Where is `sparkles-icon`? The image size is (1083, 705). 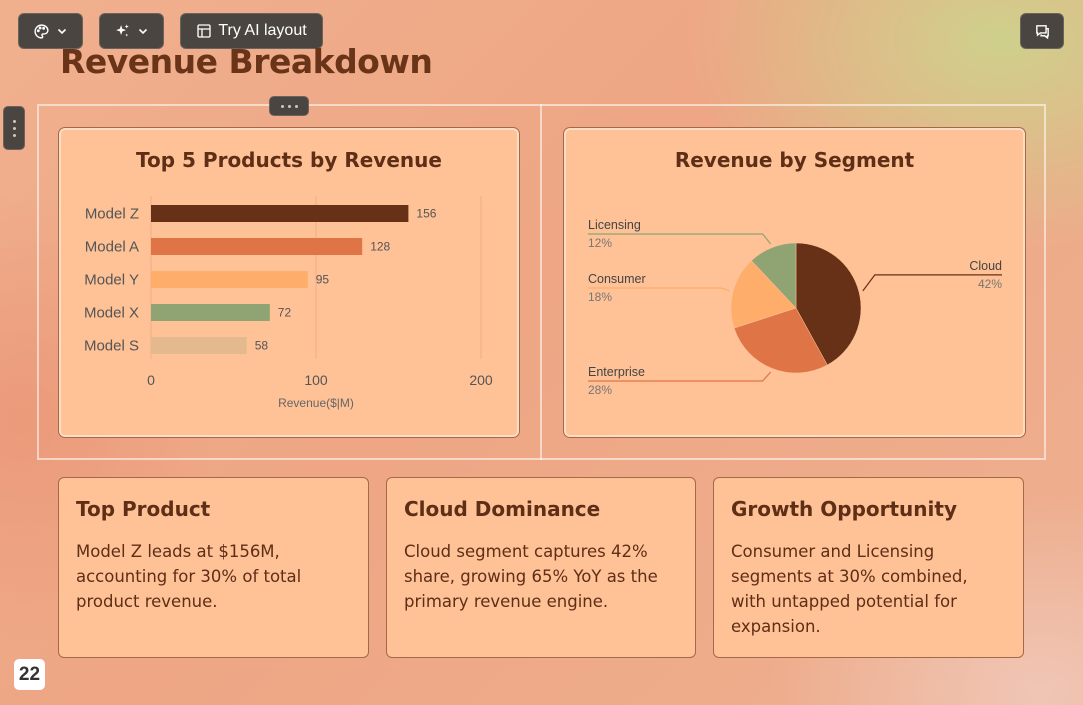
sparkles-icon is located at coordinates (122, 31).